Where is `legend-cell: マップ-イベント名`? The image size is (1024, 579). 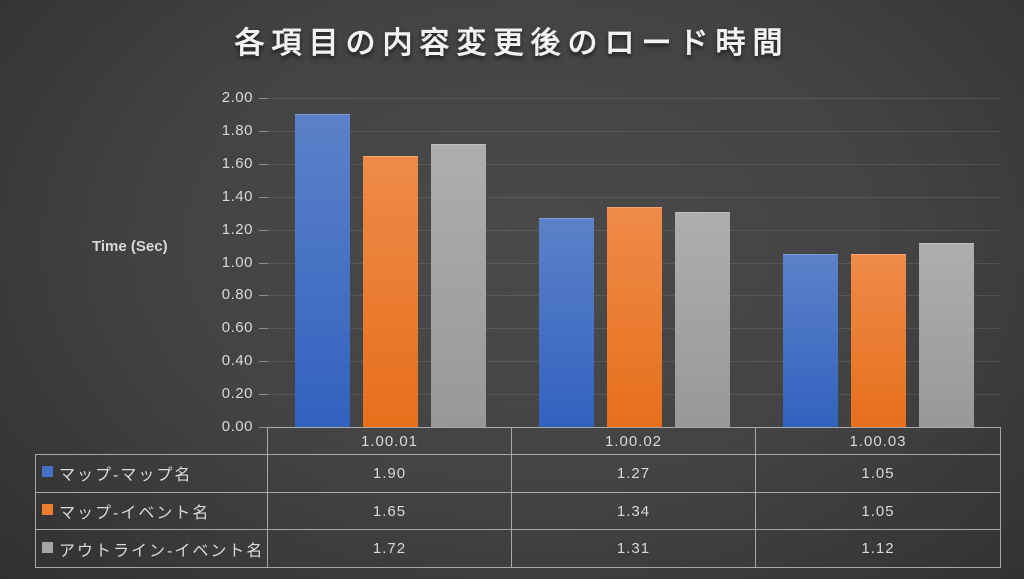 legend-cell: マップ-イベント名 is located at coordinates (151, 511).